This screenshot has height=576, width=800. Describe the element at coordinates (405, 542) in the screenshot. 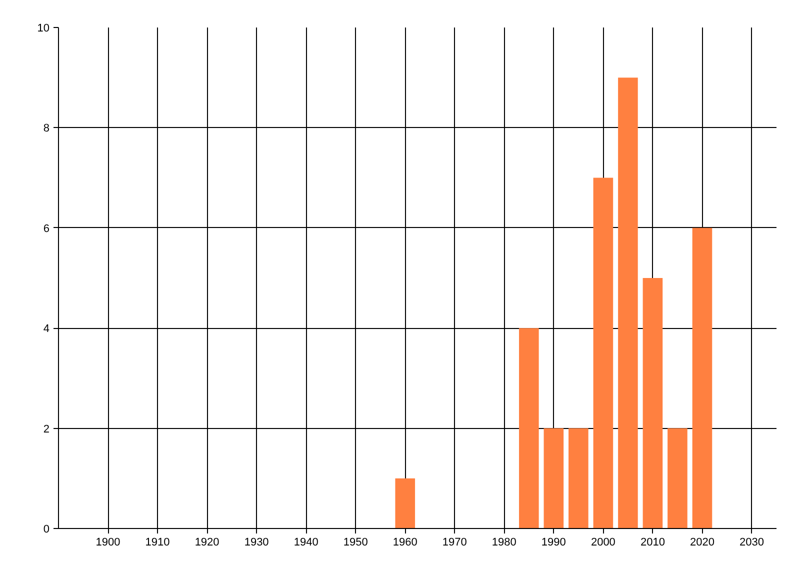

I see `x-tick-label: 1960` at that location.